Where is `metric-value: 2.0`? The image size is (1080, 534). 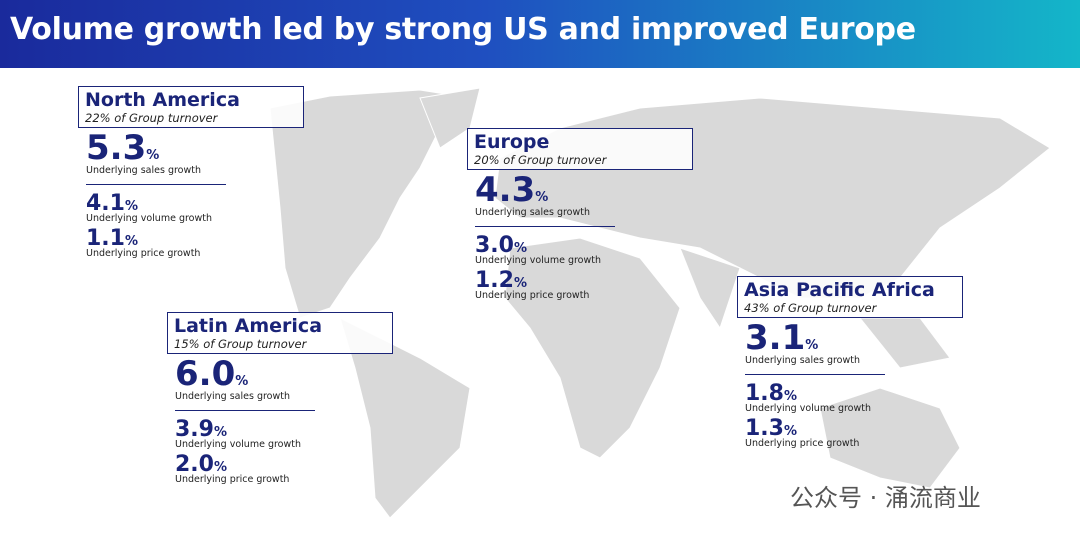
metric-value: 2.0 is located at coordinates (194, 464).